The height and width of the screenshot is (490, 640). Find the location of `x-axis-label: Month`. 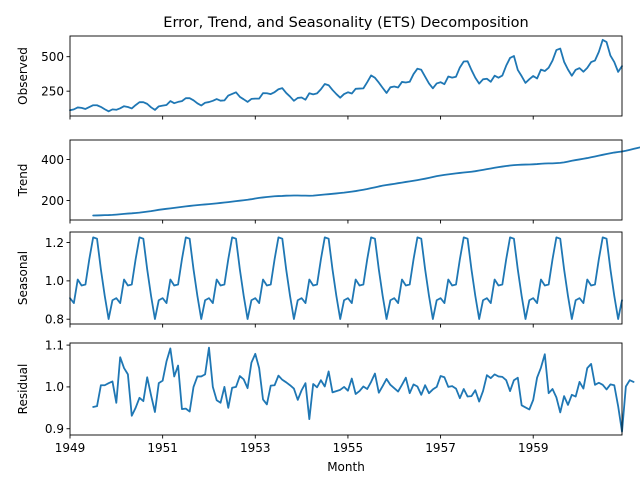

x-axis-label: Month is located at coordinates (346, 467).